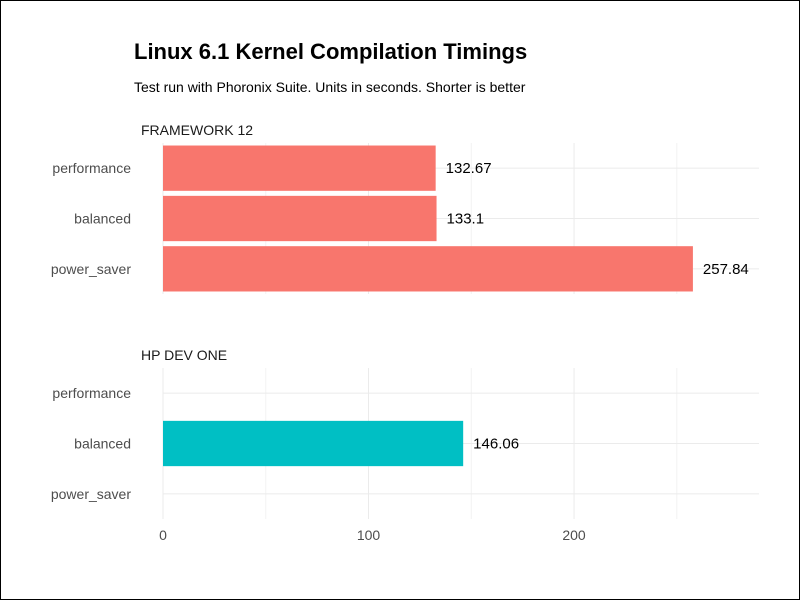  I want to click on x-tick-label: 200, so click(574, 535).